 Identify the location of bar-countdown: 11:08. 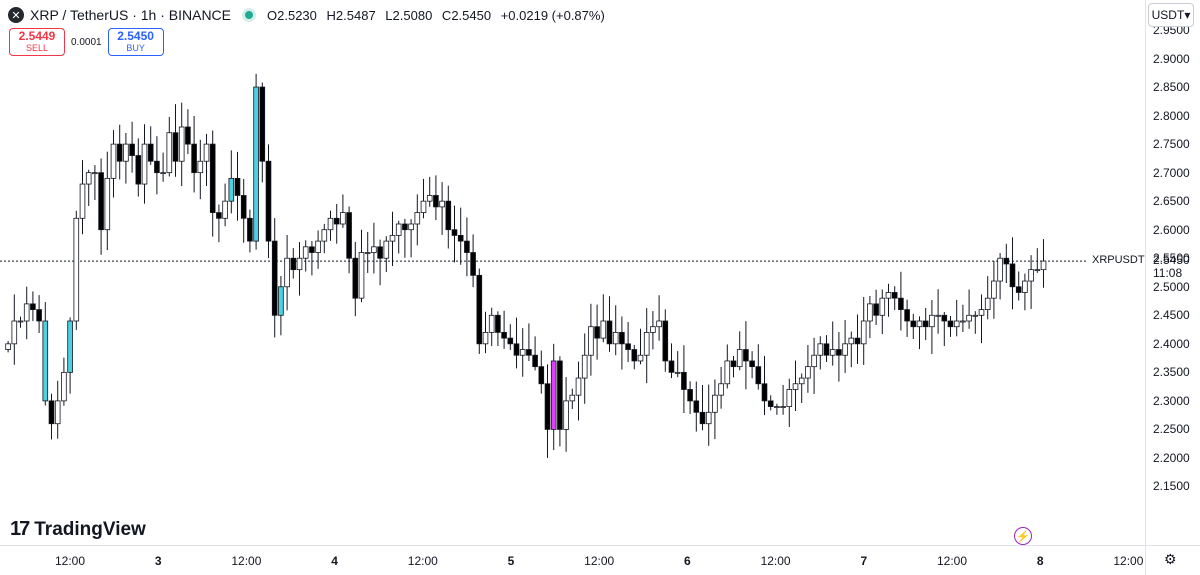
(1168, 273).